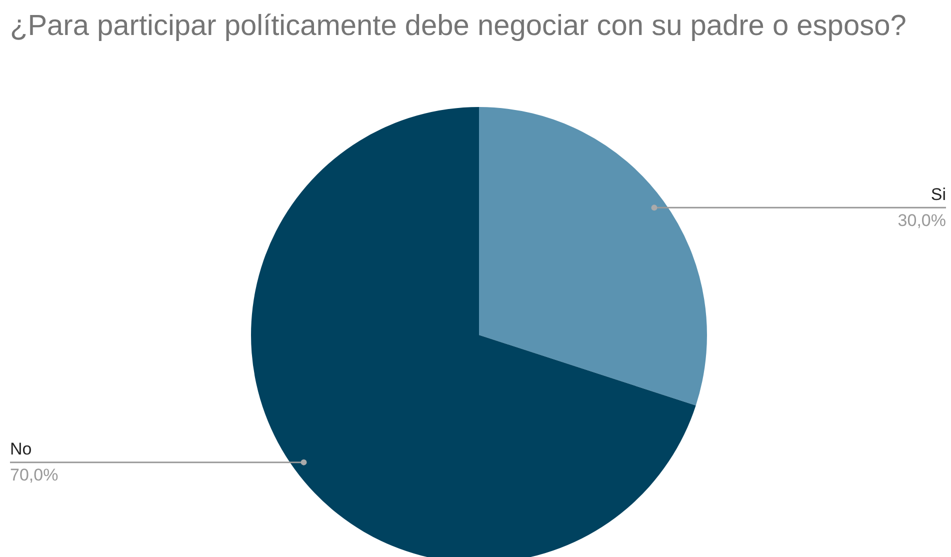 This screenshot has height=557, width=951. I want to click on chart-title: ¿Para participar políticamente debe negociar con su padre o esposo?, so click(459, 26).